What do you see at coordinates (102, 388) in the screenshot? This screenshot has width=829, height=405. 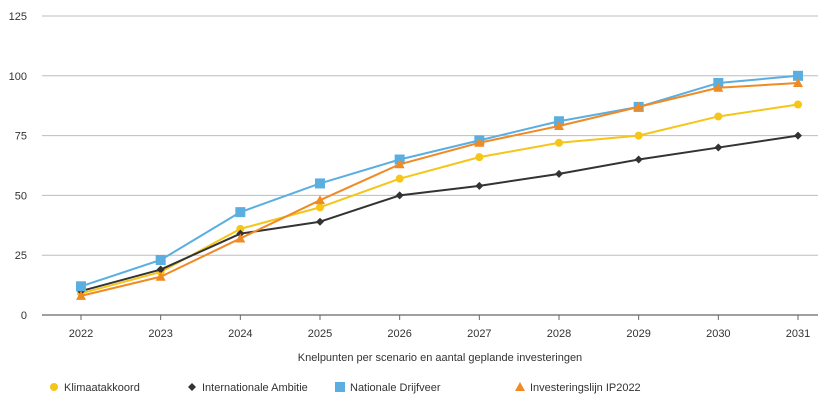 I see `legend-label: Klimaatakkoord` at bounding box center [102, 388].